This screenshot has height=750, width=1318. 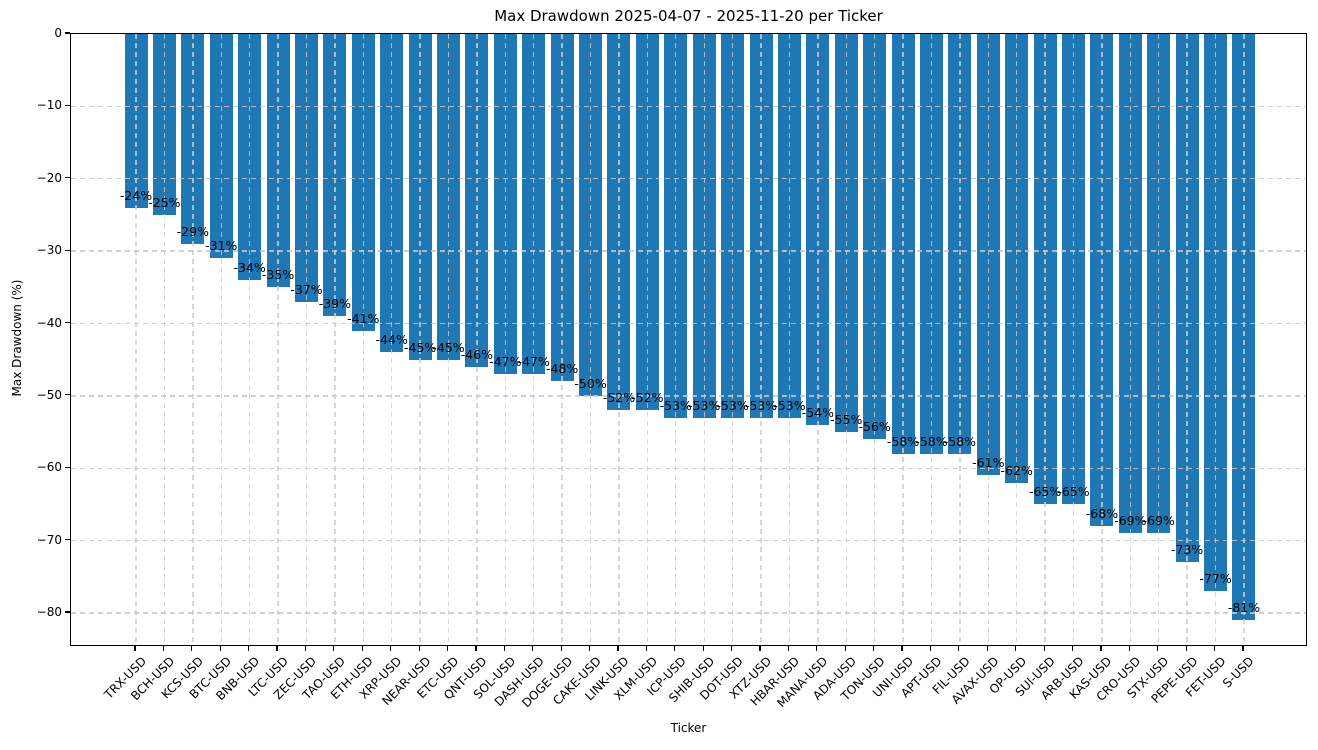 What do you see at coordinates (1102, 513) in the screenshot?
I see `bar-value-label: -68%` at bounding box center [1102, 513].